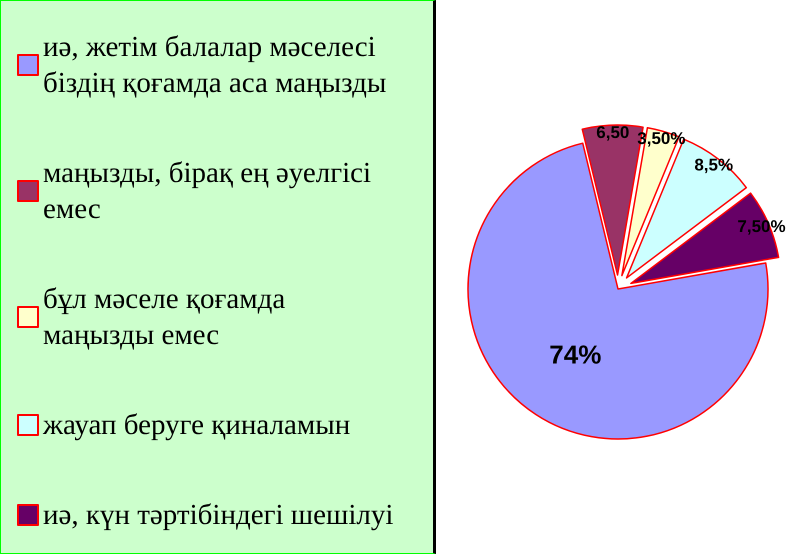 This screenshot has height=554, width=800. I want to click on data-label: 6,50, so click(613, 132).